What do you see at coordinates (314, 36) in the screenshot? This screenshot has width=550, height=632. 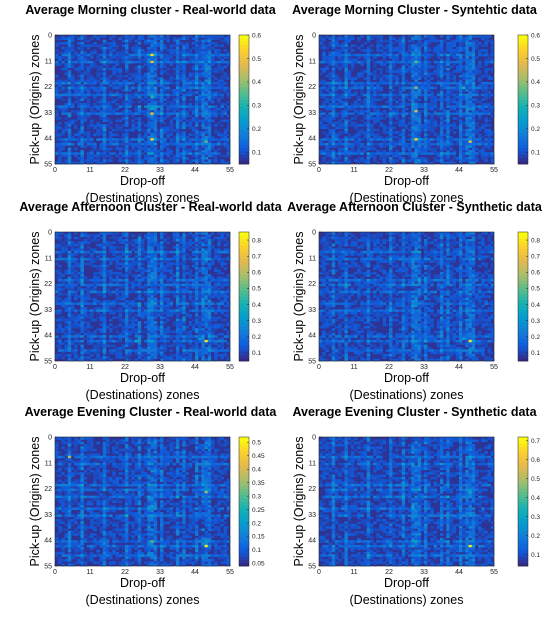 I see `y-tick-label: 0` at bounding box center [314, 36].